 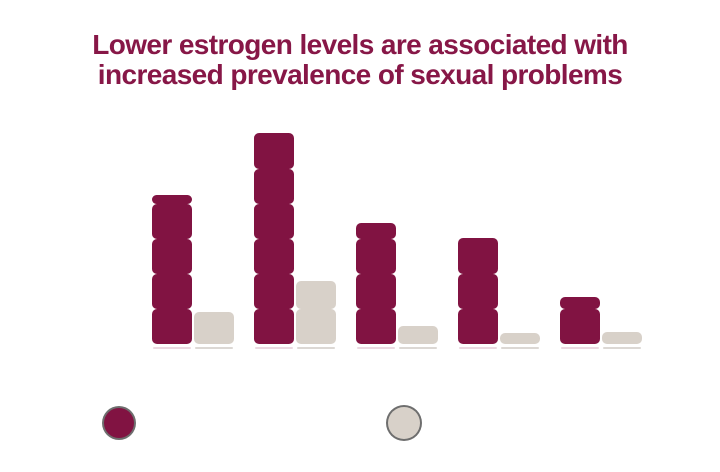 I want to click on bar-light-g3, so click(x=418, y=337).